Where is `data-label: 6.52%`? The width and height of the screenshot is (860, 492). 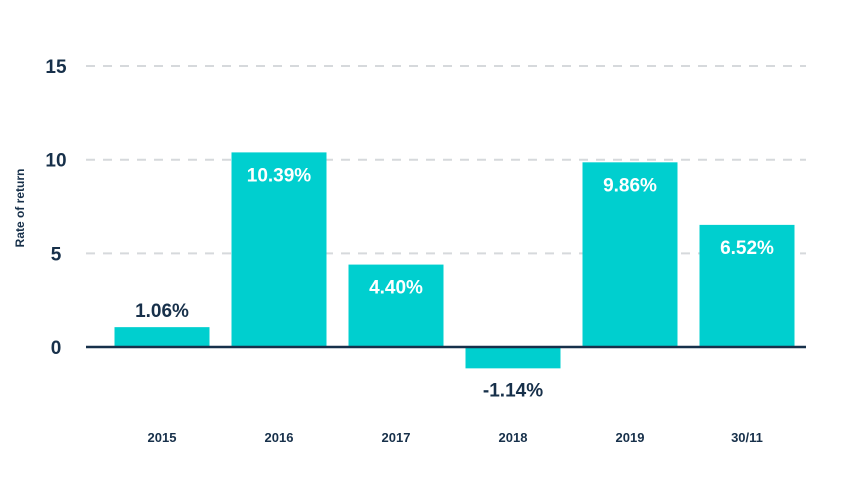
data-label: 6.52% is located at coordinates (747, 248).